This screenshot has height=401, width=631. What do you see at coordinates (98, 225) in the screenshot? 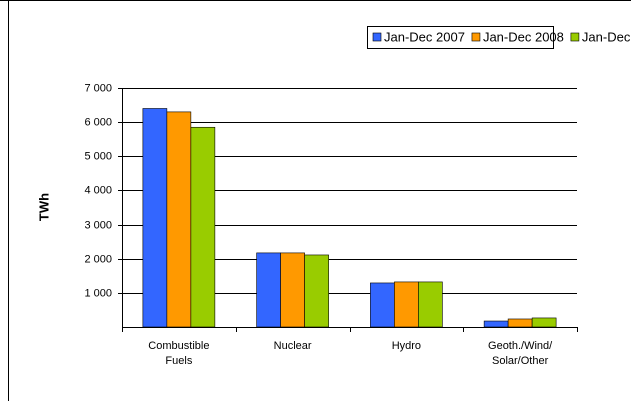
I see `y-tick-label: 3 000` at bounding box center [98, 225].